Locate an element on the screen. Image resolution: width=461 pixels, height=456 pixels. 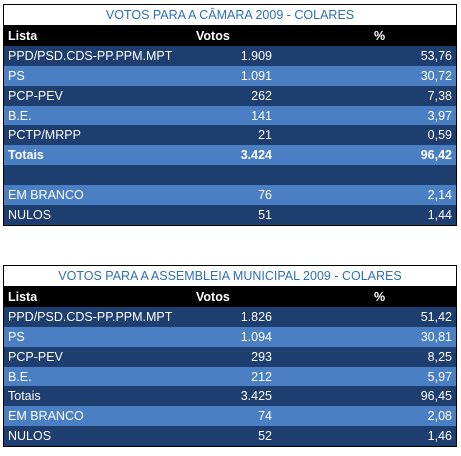
row-pct: 2,14 is located at coordinates (439, 195).